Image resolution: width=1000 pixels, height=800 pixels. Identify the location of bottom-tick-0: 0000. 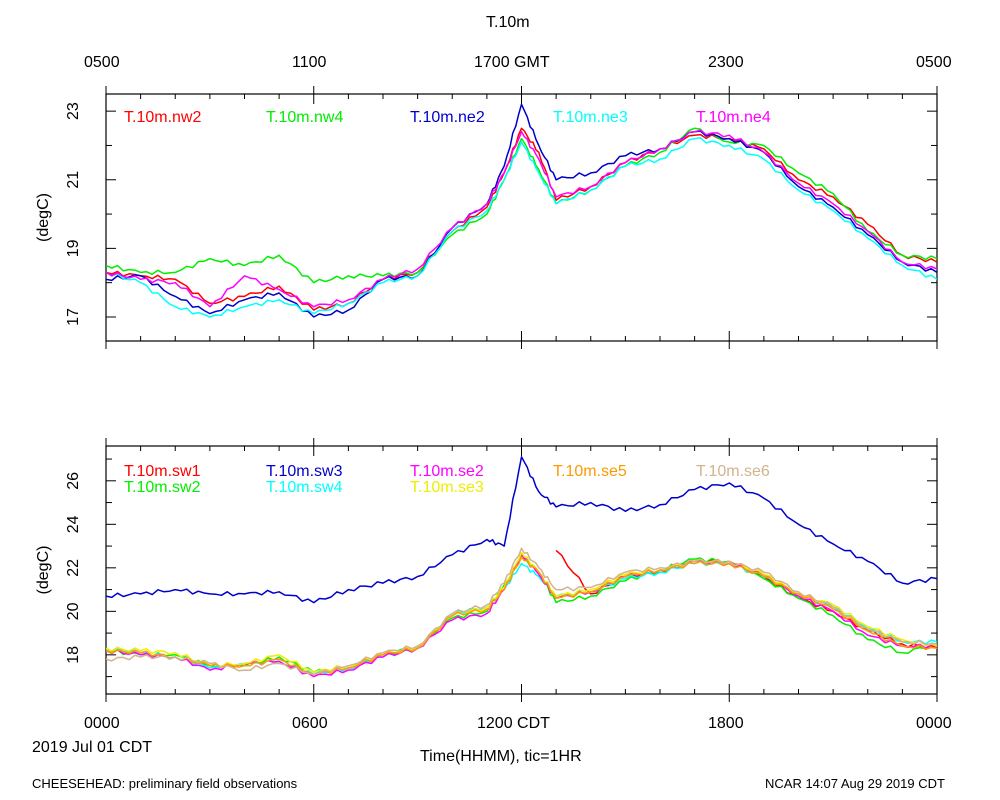
(102, 723).